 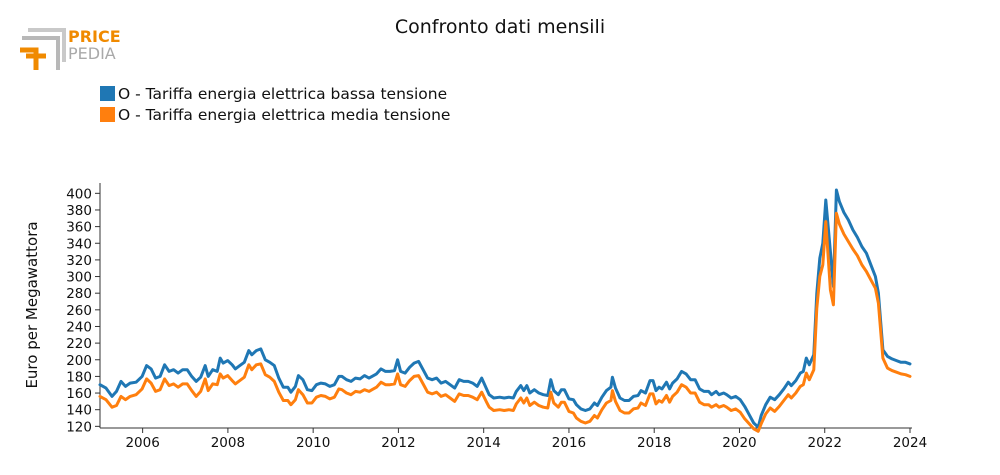 I want to click on logo-word-price: PRICE, so click(x=94, y=36).